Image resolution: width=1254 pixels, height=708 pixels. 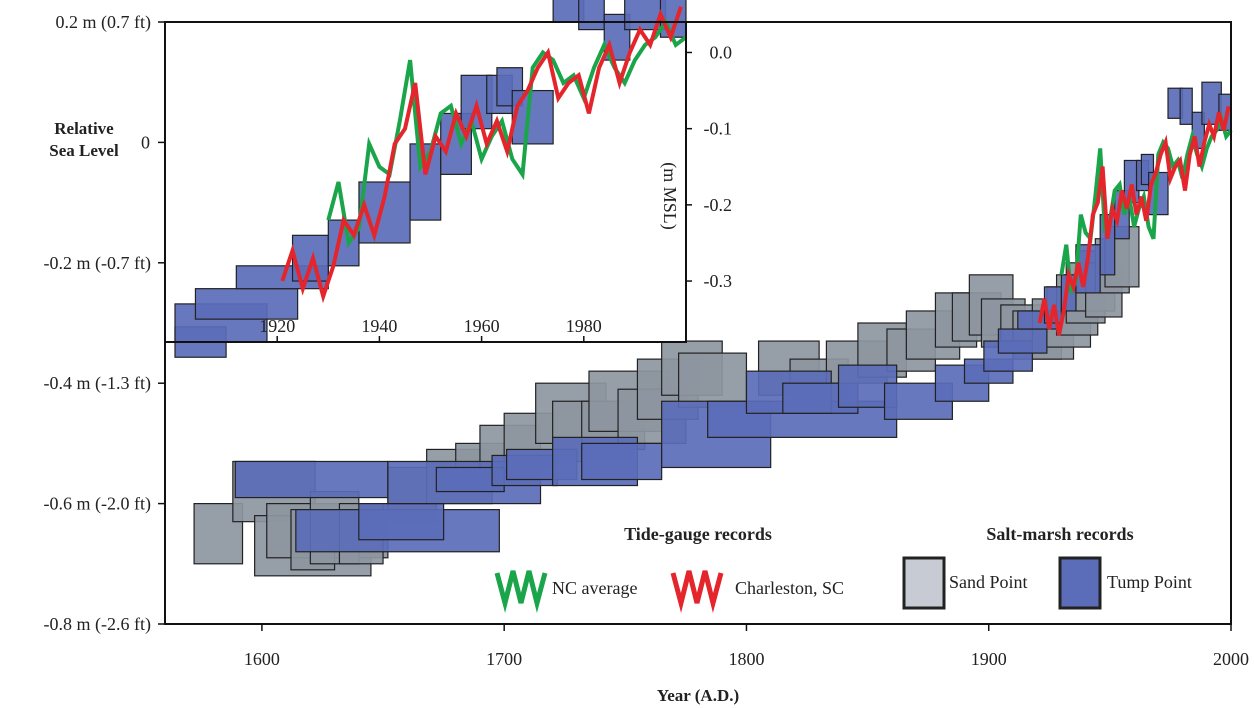 I want to click on legend-marsh-title: Salt-marsh records, so click(x=1059, y=534).